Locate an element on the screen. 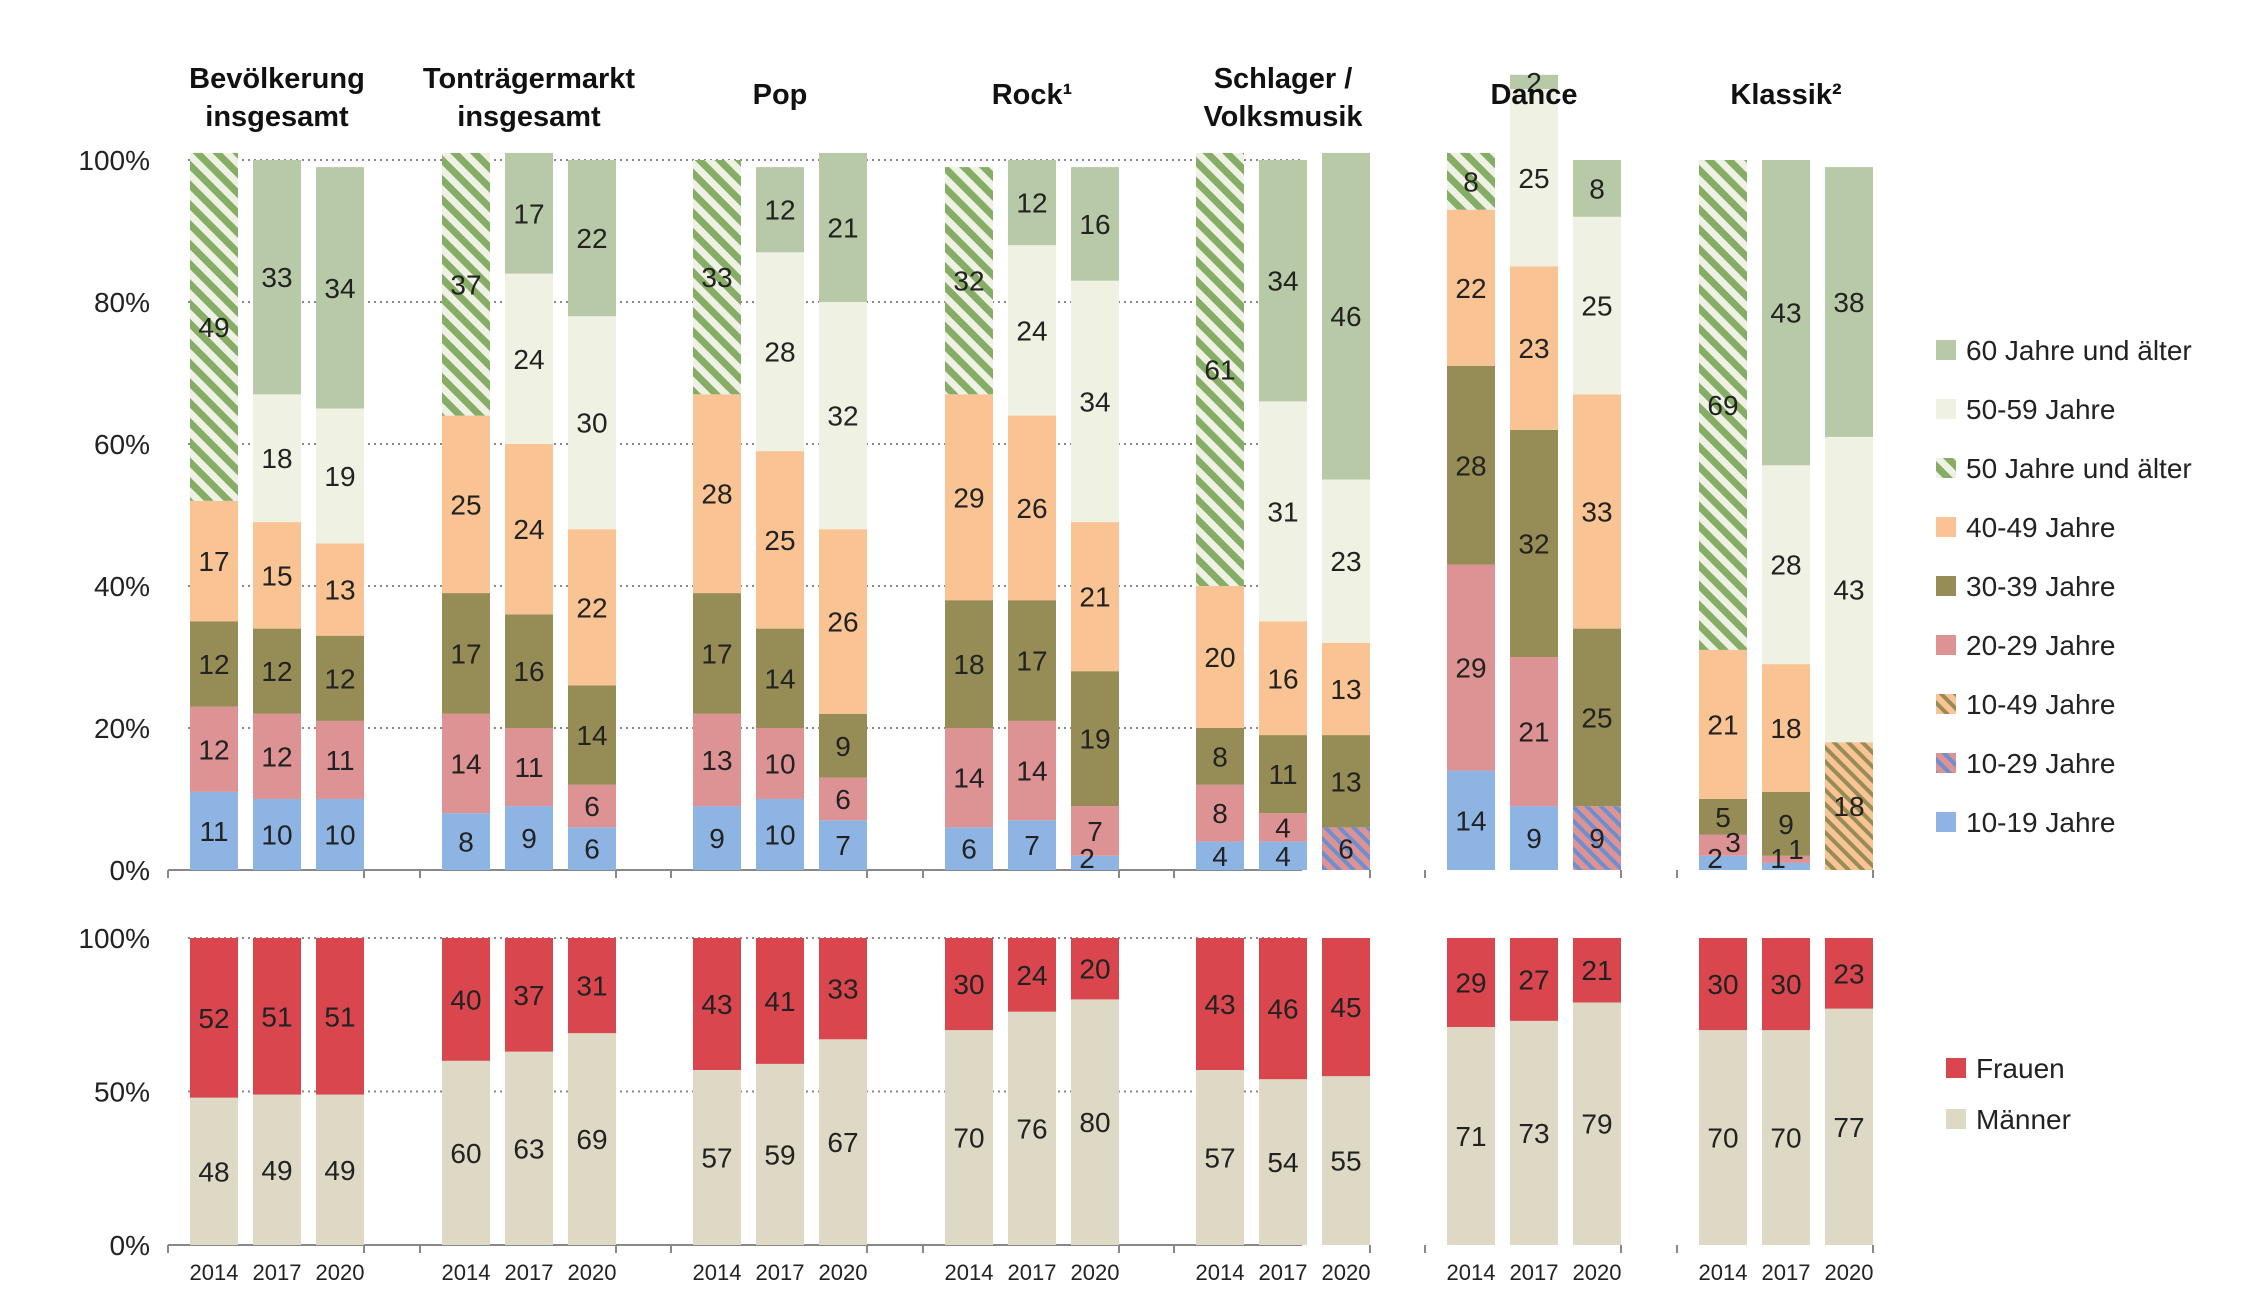  legend-swatch-a50plus is located at coordinates (1946, 468).